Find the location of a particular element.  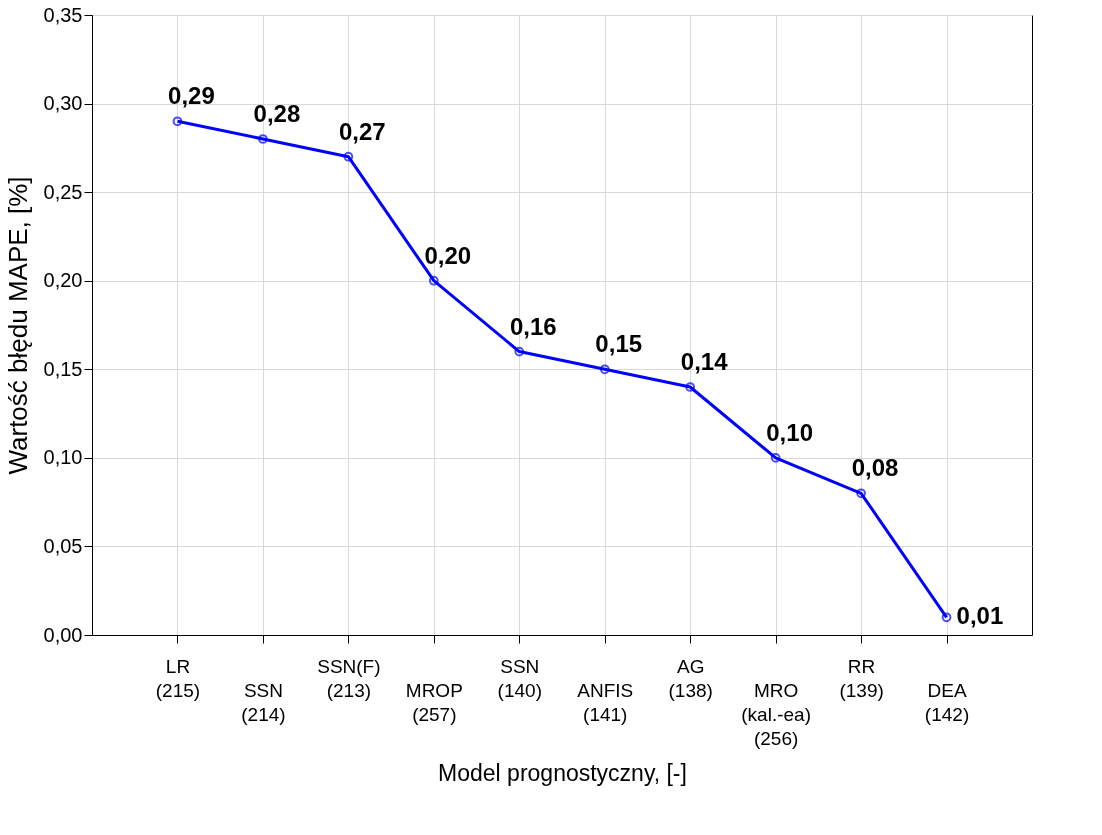

y-tick-label: 0,00 is located at coordinates (63, 634).